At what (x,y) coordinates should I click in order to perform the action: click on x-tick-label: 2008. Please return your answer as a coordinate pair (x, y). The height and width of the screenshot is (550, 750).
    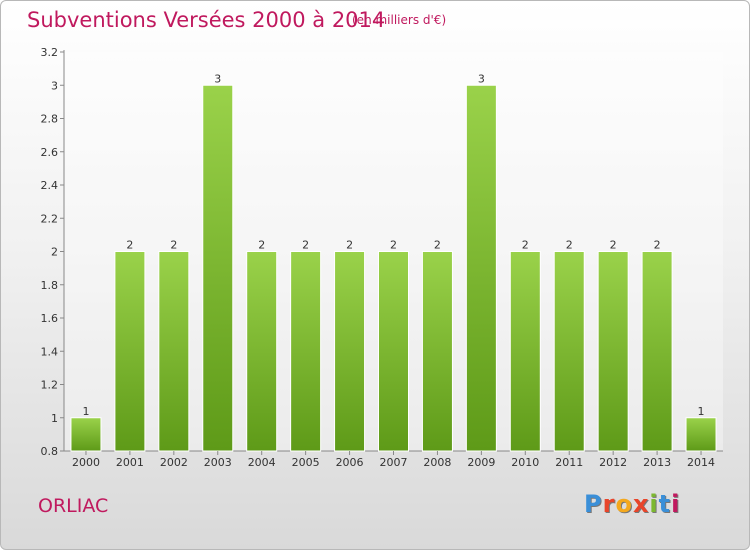
    Looking at the image, I should click on (437, 462).